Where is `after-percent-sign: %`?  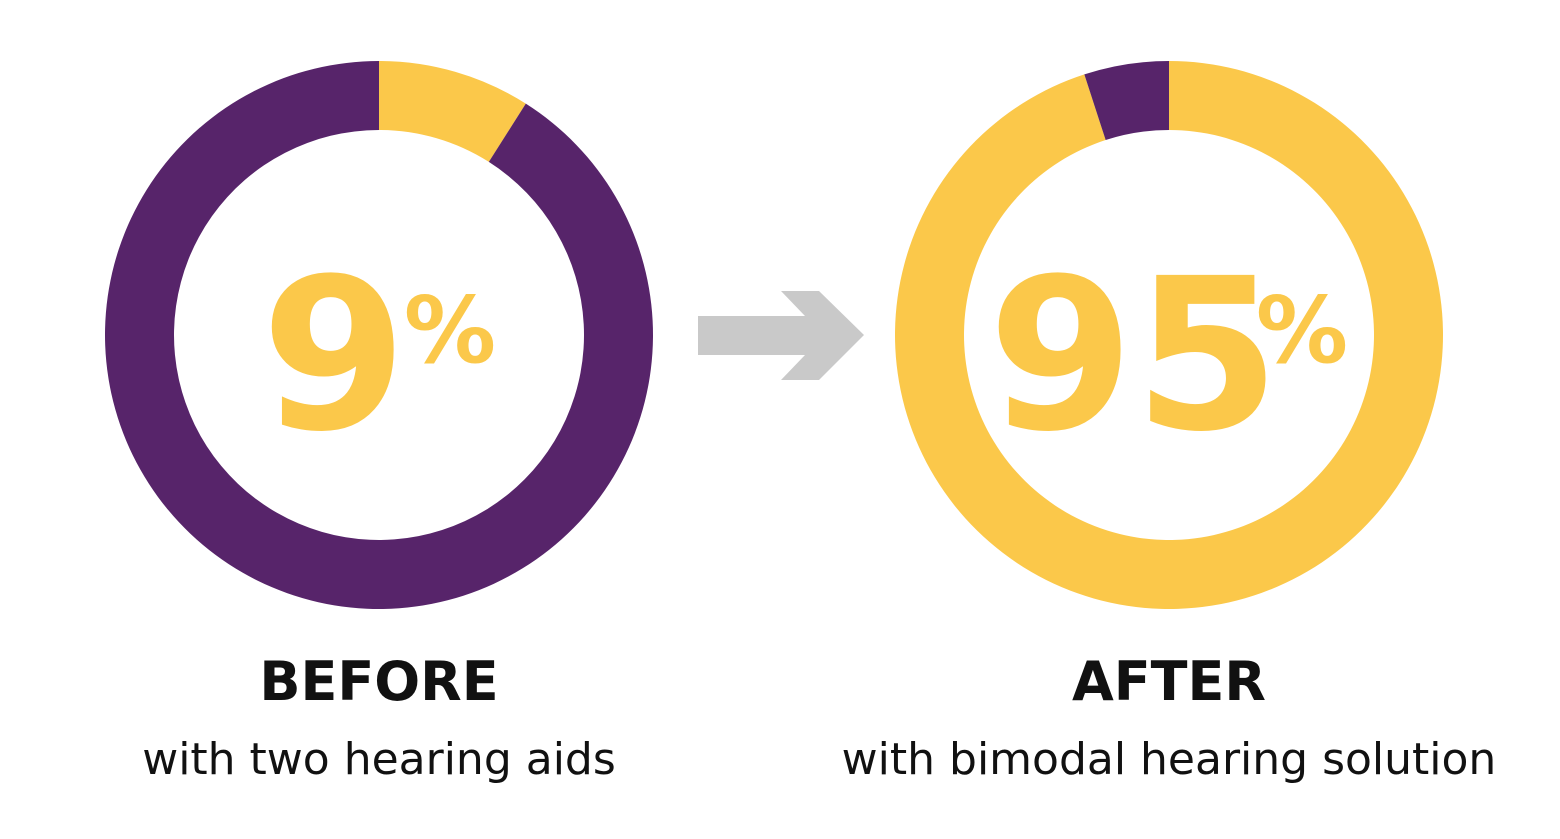 after-percent-sign: % is located at coordinates (1302, 330).